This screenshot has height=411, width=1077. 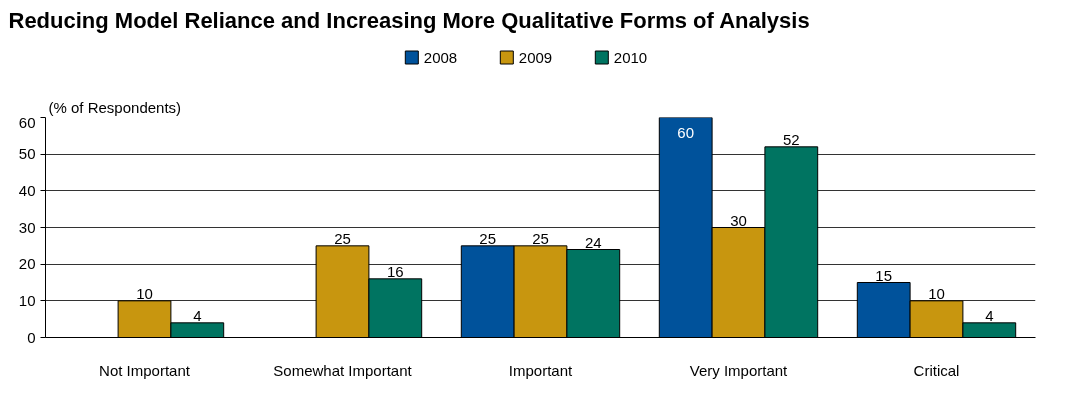 I want to click on x-tick-label: Very Important, so click(x=739, y=370).